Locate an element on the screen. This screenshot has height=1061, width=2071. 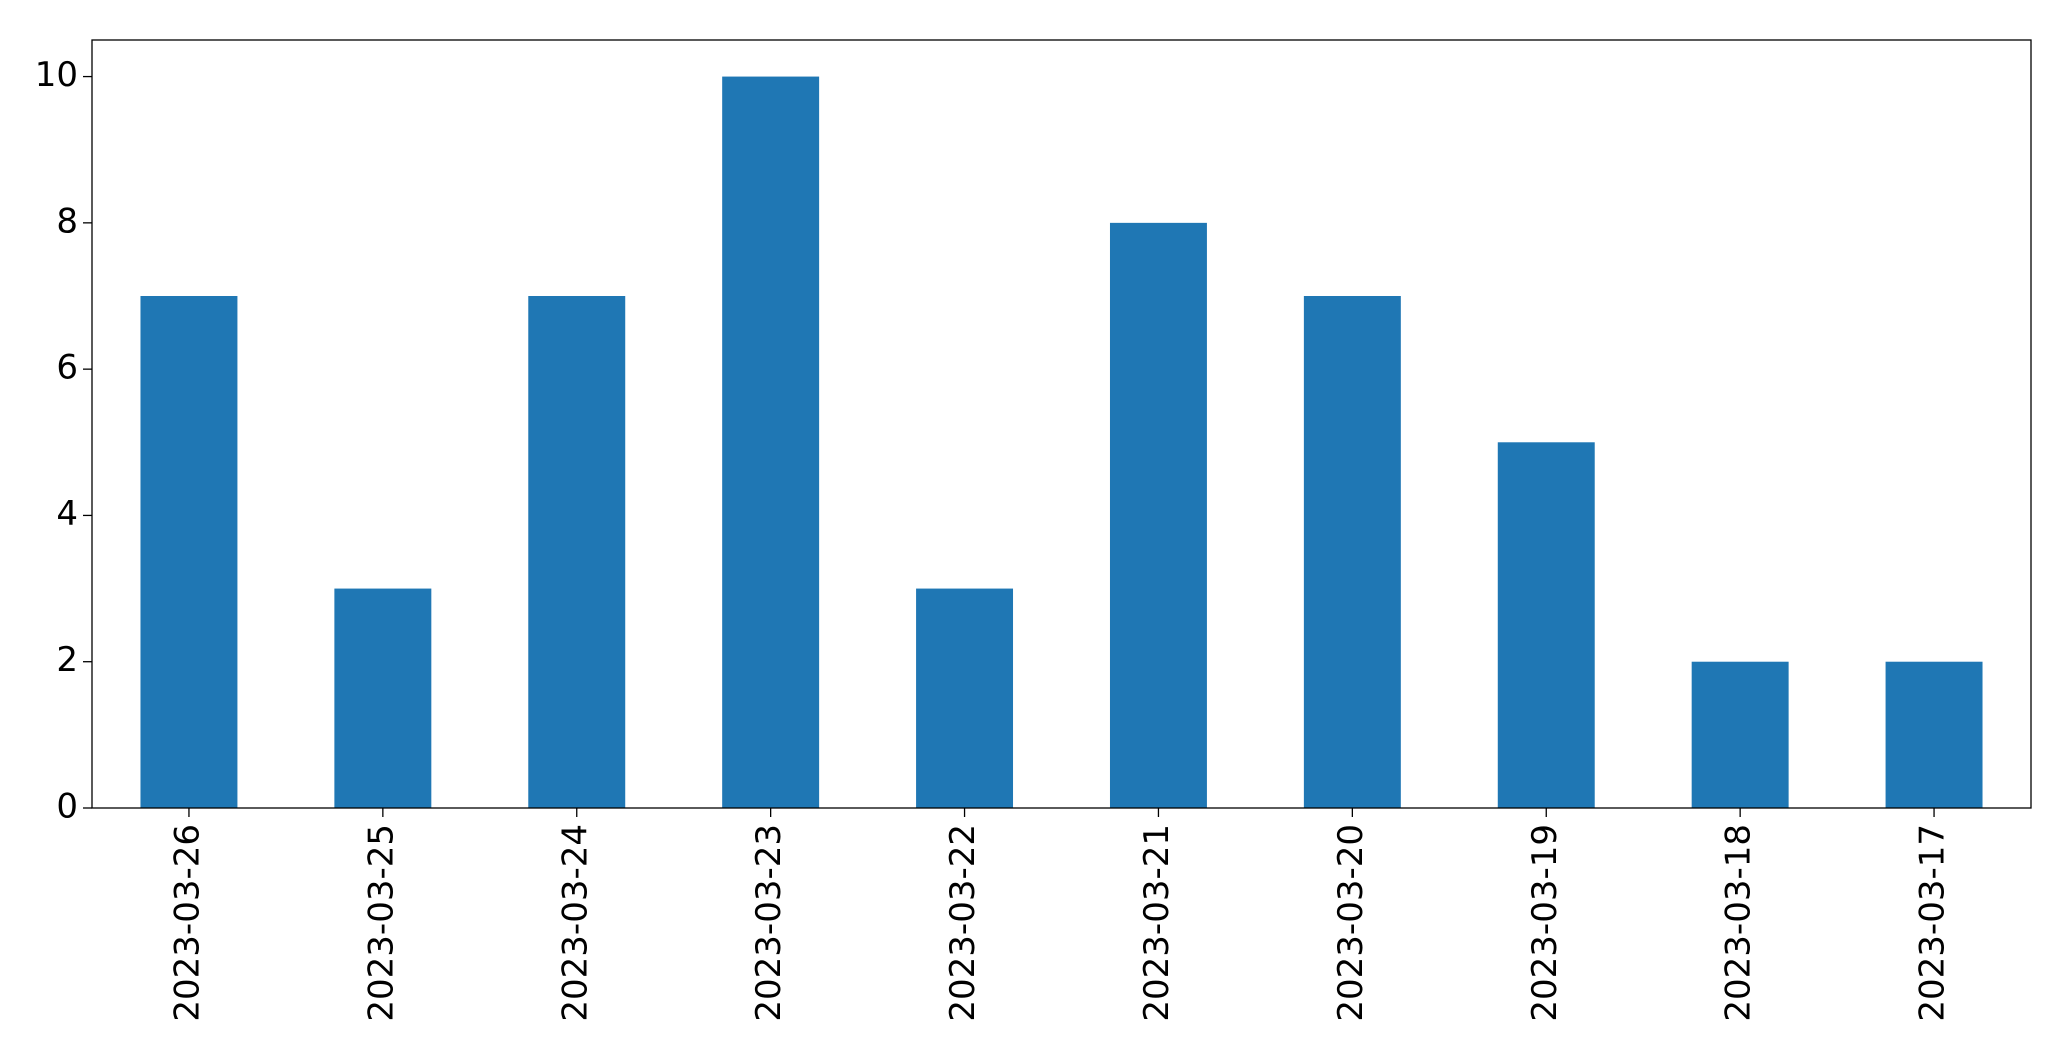
x-tick-label: 2023-03-25 is located at coordinates (381, 923).